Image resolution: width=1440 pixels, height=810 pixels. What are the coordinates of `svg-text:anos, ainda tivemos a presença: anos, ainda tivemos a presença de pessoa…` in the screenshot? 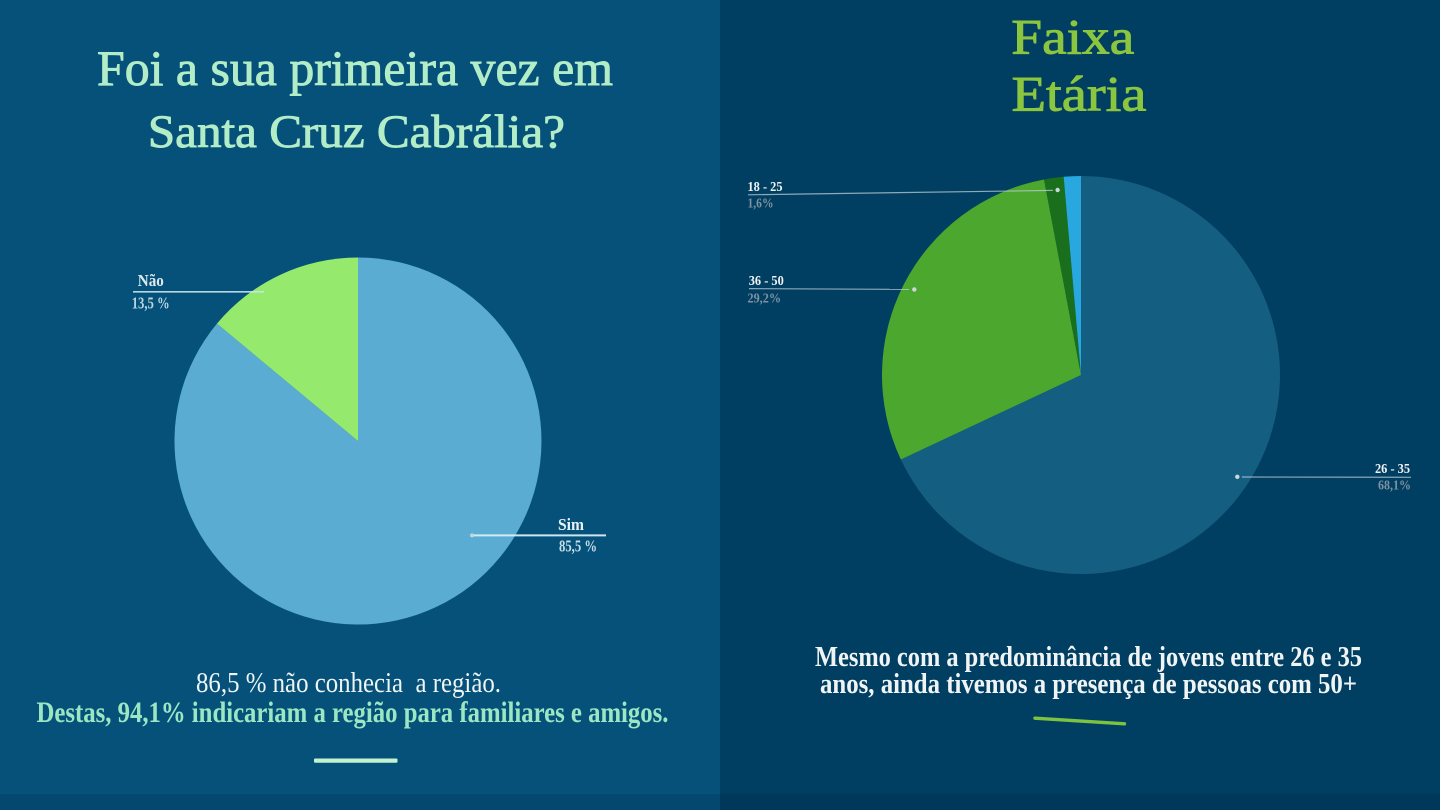 It's located at (1088, 684).